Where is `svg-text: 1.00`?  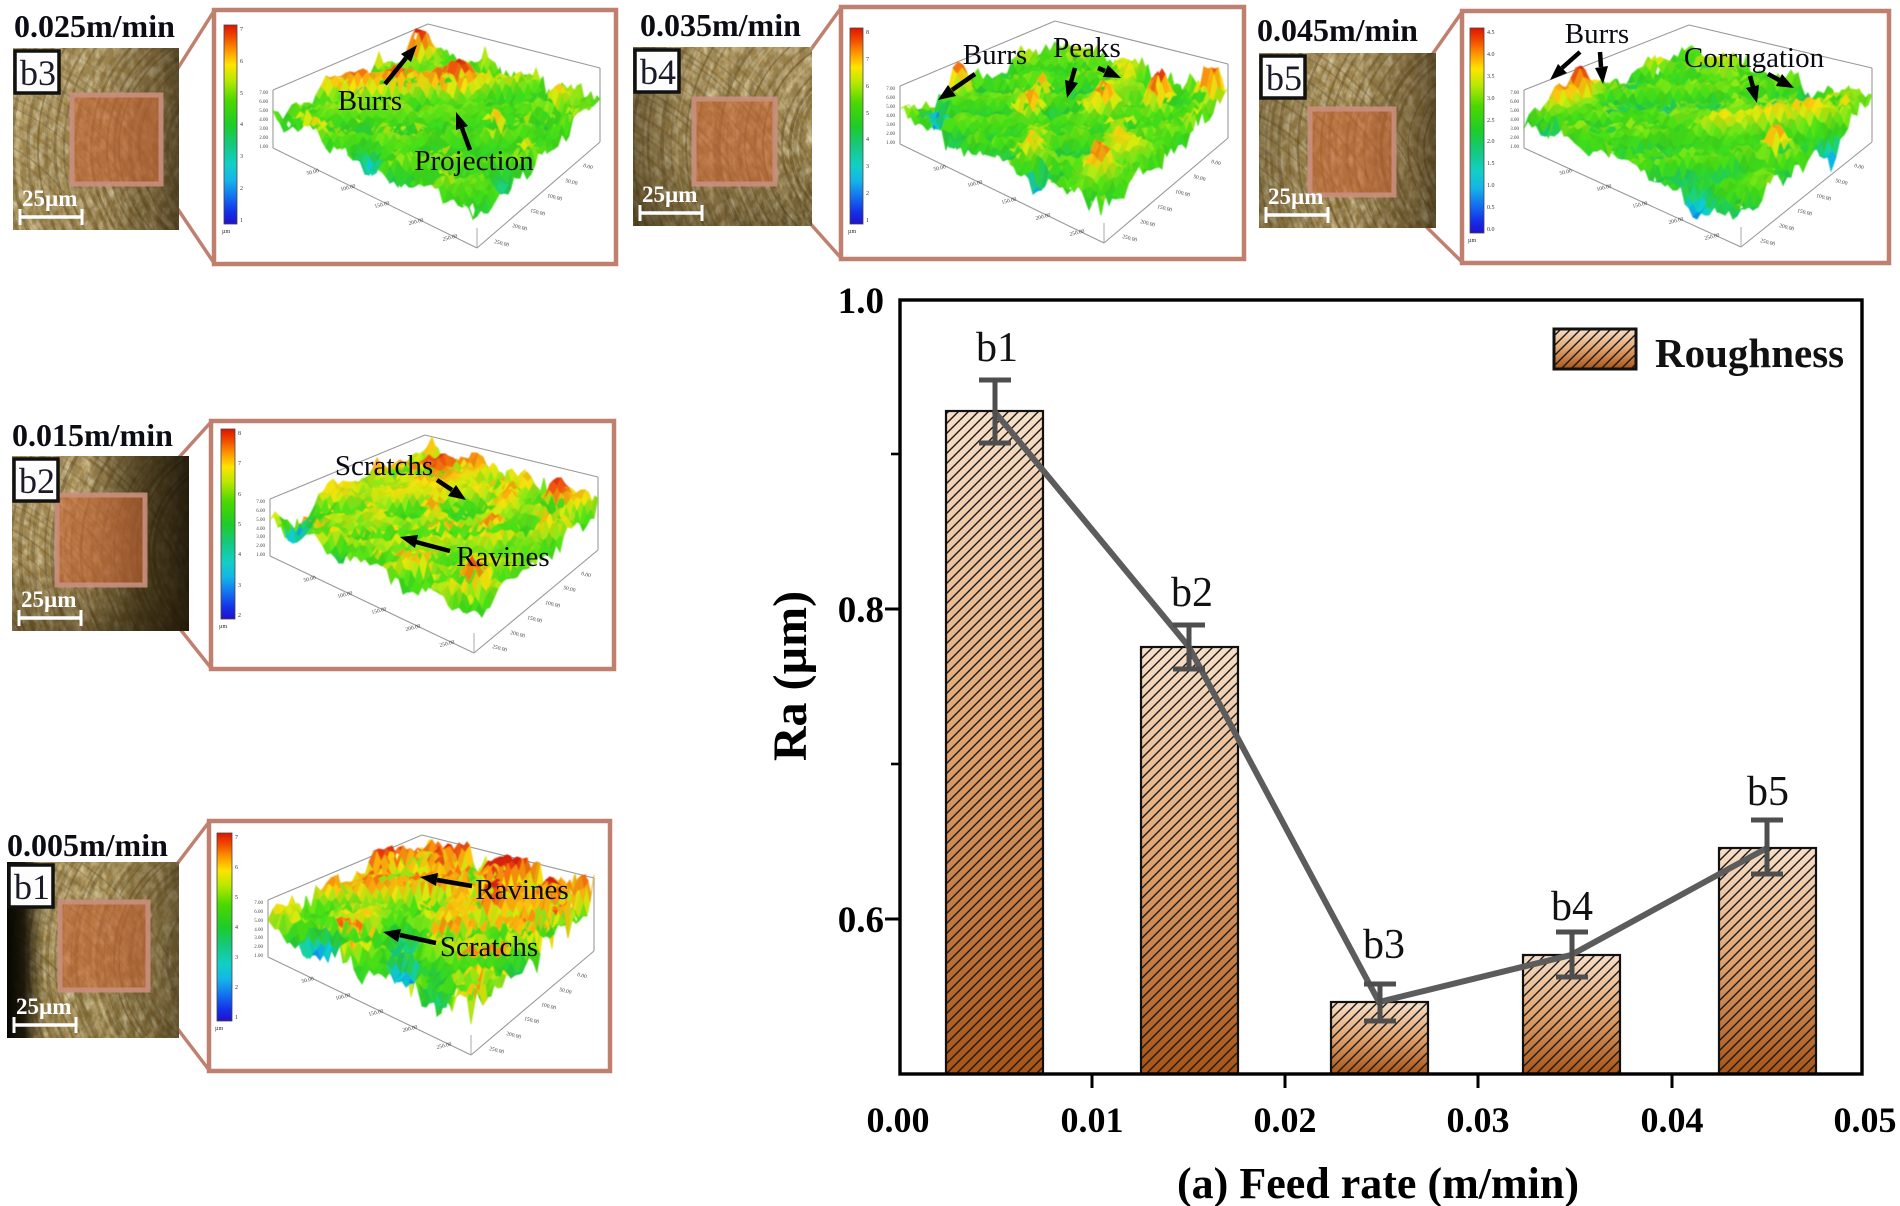 svg-text: 1.00 is located at coordinates (263, 147).